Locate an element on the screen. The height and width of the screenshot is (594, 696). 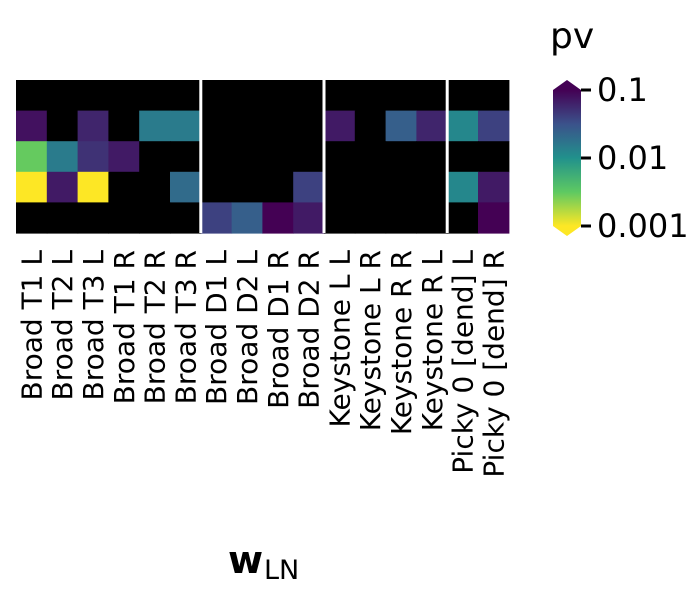
x-tick-label: Broad D2 L is located at coordinates (247, 327).